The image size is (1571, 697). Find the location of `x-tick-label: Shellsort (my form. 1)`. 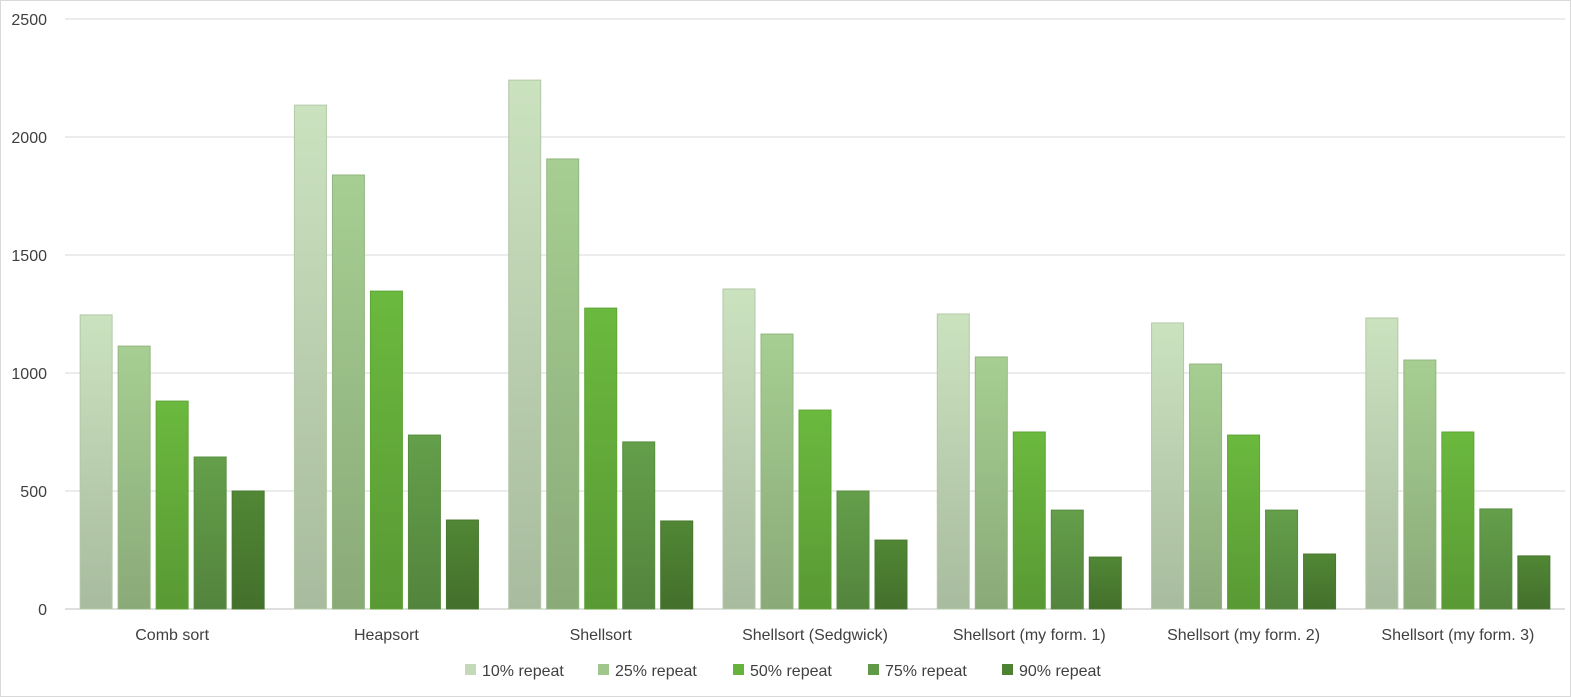

x-tick-label: Shellsort (my form. 1) is located at coordinates (1029, 635).